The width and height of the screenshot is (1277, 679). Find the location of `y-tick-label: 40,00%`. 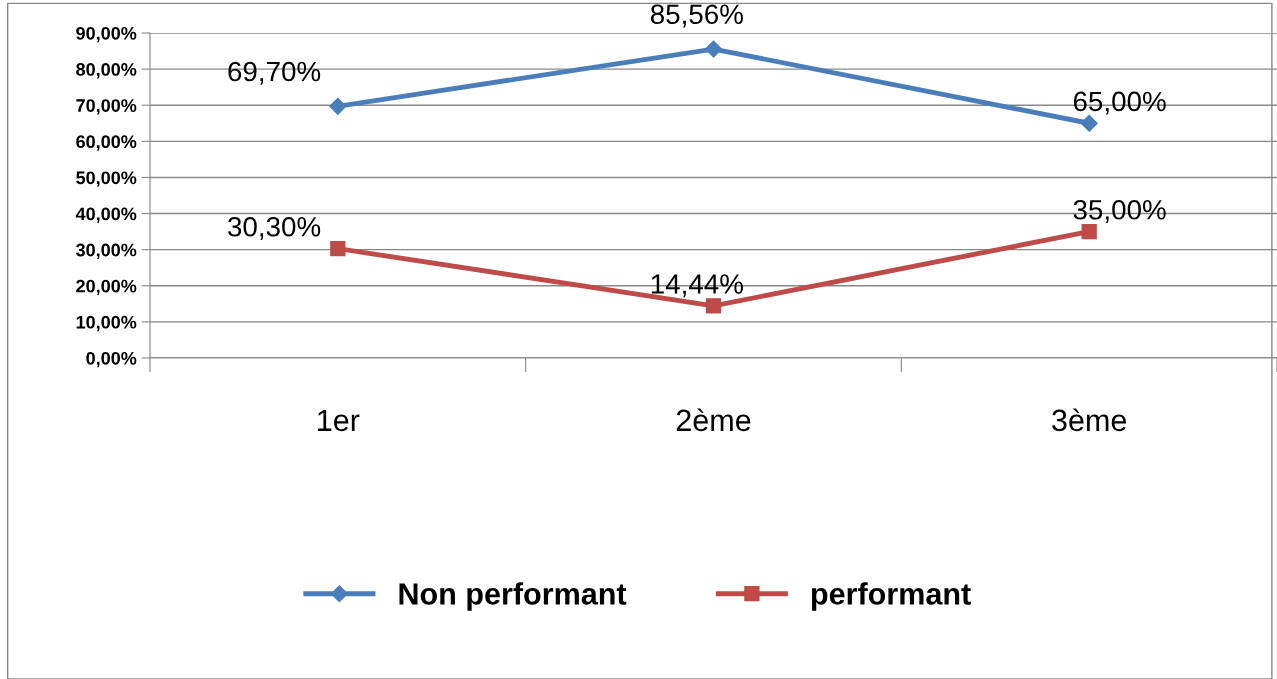

y-tick-label: 40,00% is located at coordinates (106, 215).